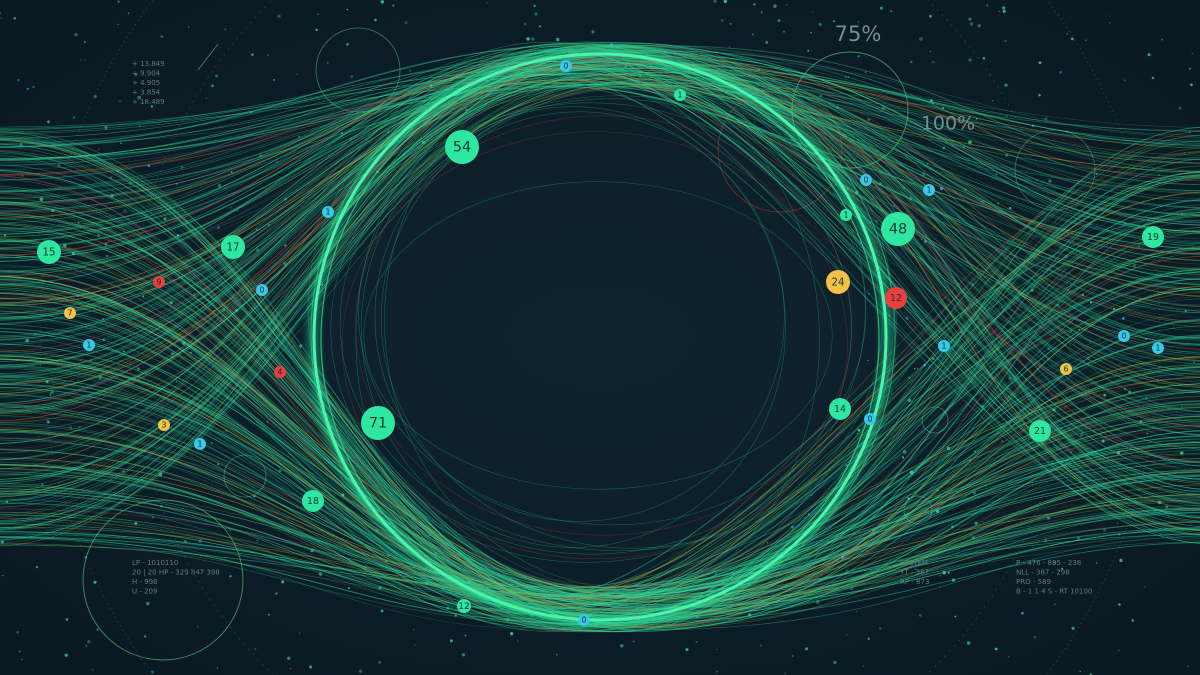 Image resolution: width=1200 pixels, height=675 pixels. What do you see at coordinates (208, 57) in the screenshot?
I see `tick-line` at bounding box center [208, 57].